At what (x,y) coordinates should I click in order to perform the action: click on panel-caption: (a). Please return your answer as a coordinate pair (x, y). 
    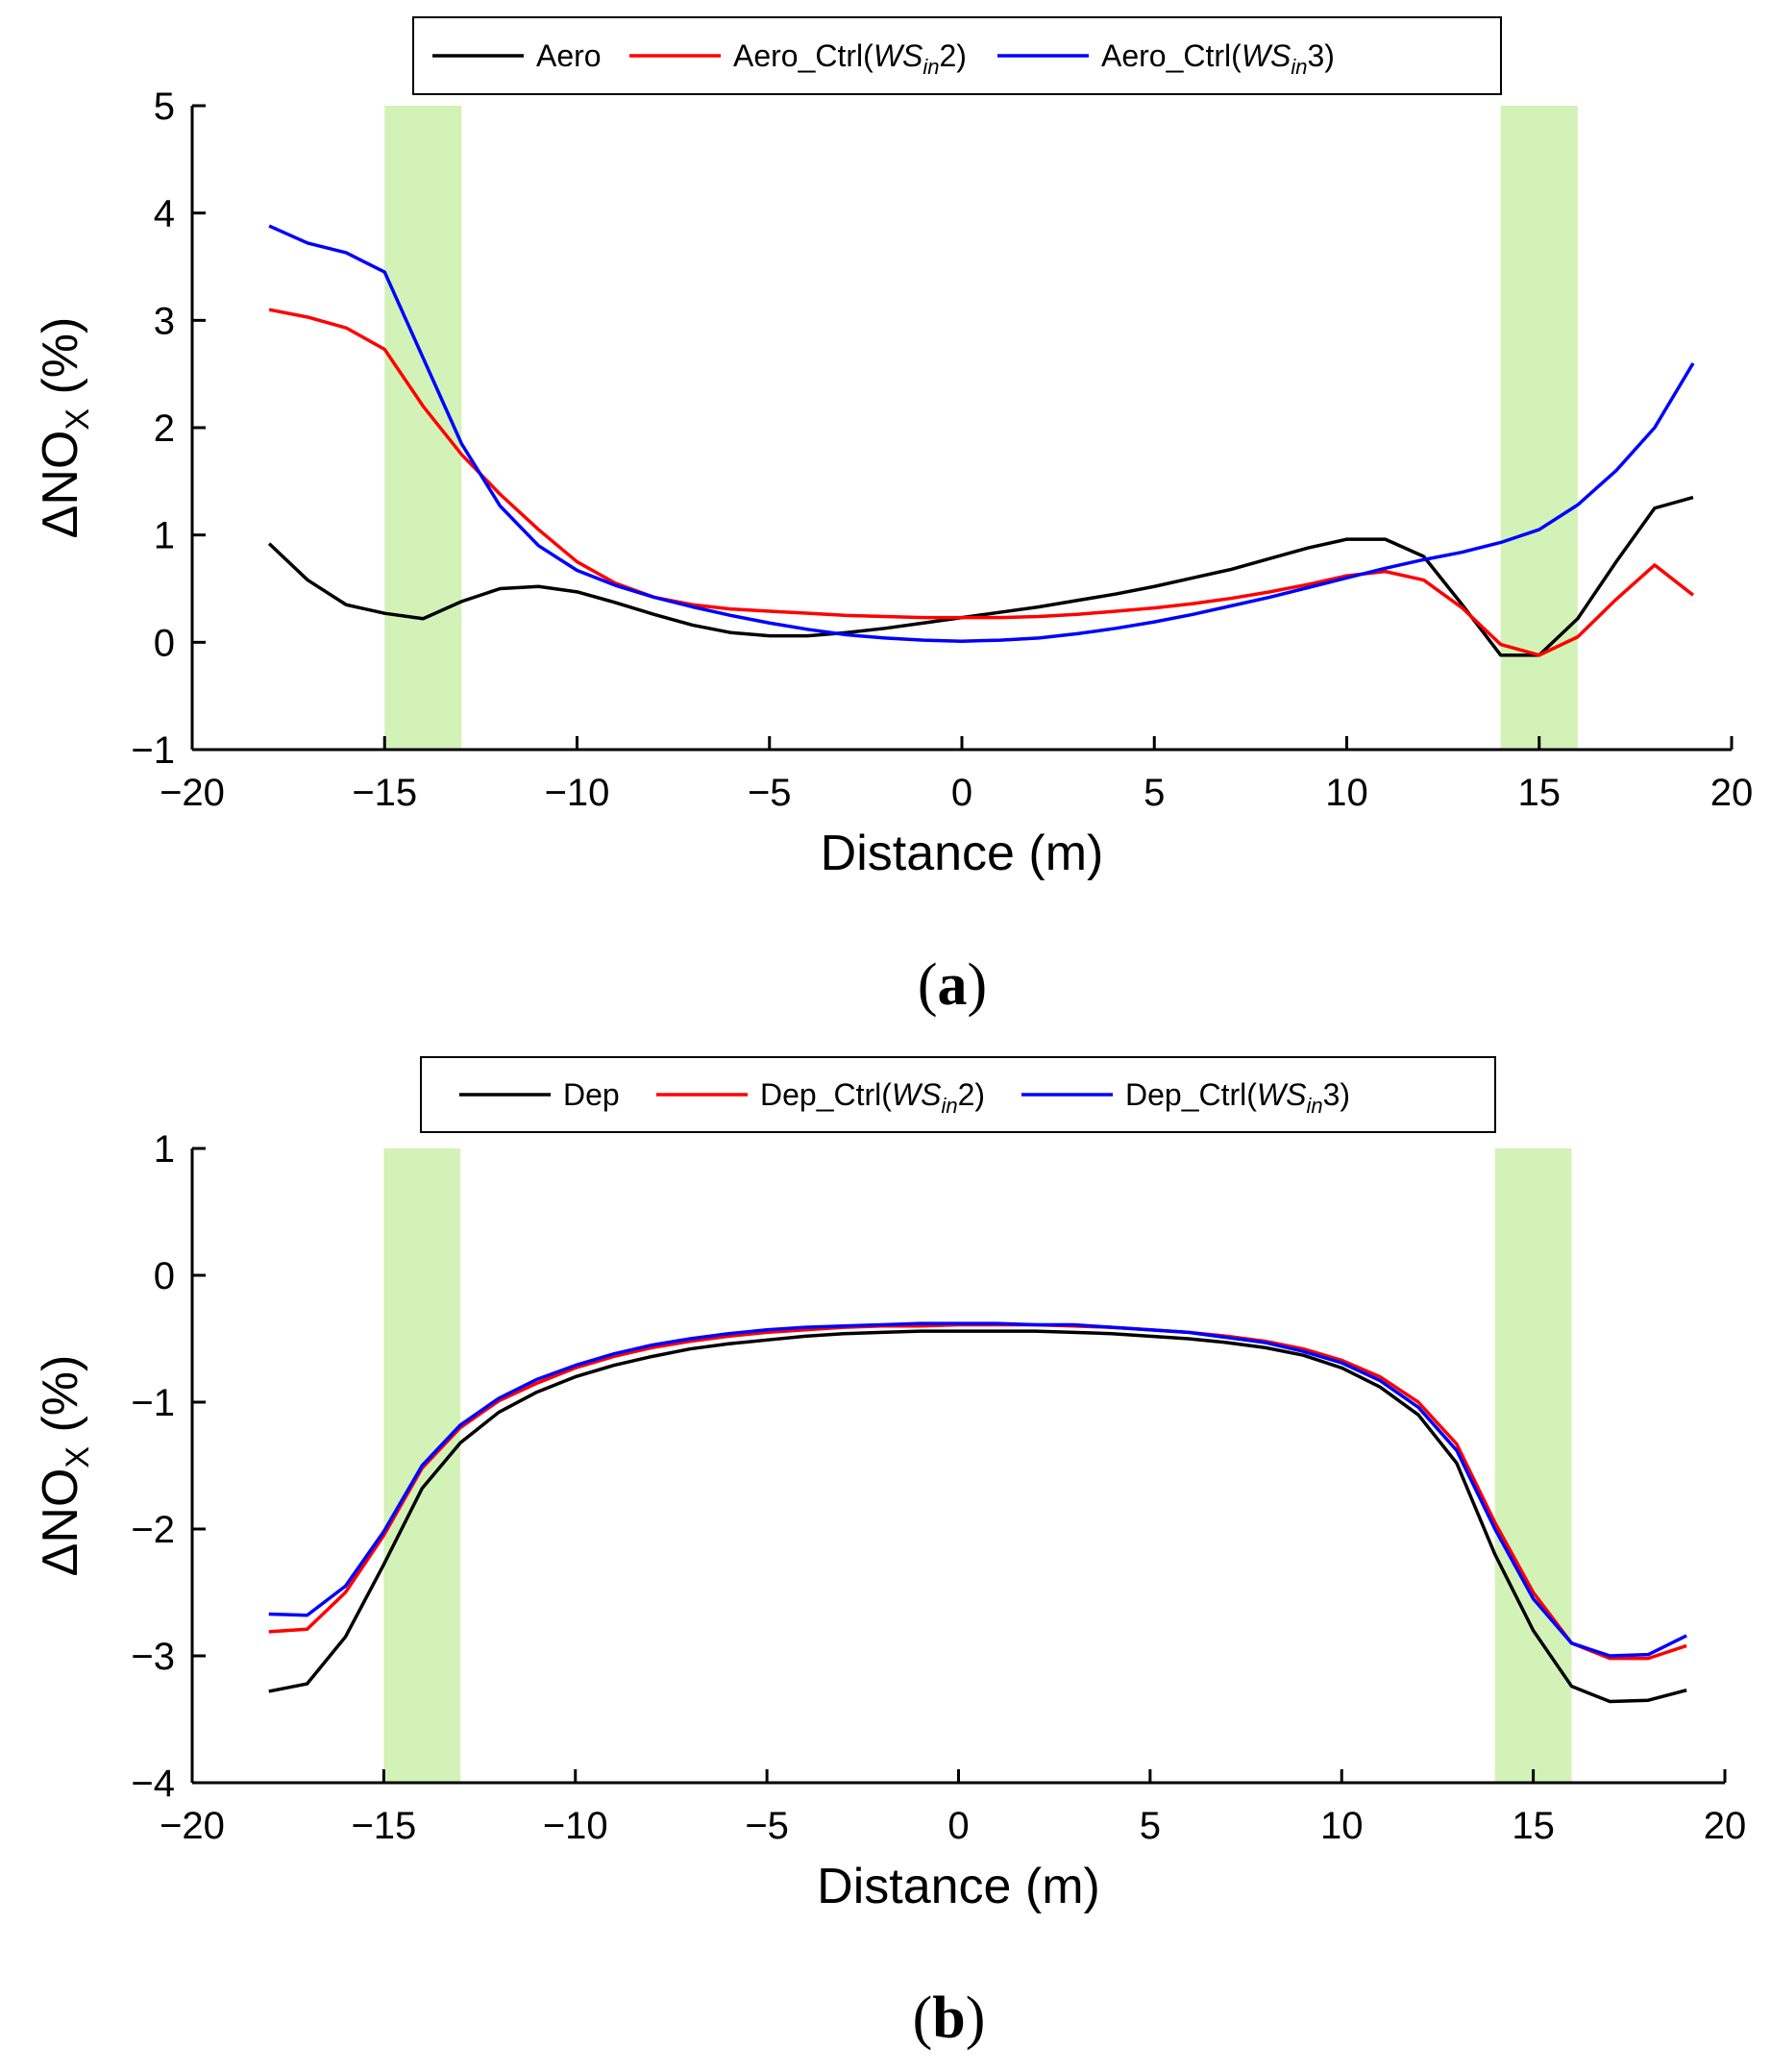
    Looking at the image, I should click on (952, 985).